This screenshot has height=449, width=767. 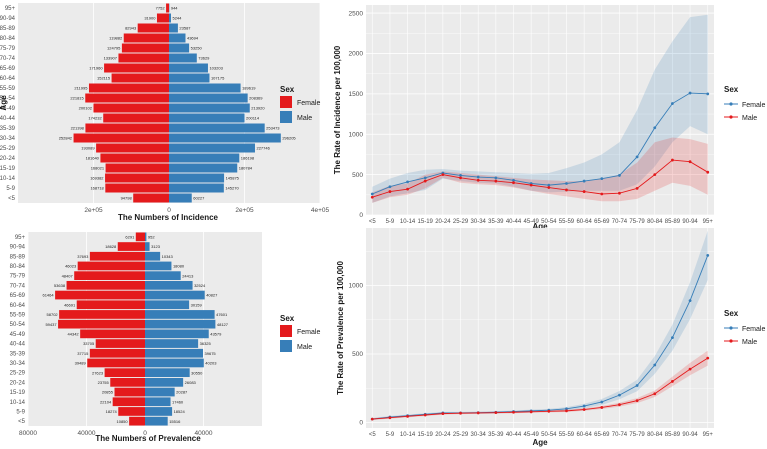 What do you see at coordinates (71, 266) in the screenshot?
I see `bar-label-female: 46023` at bounding box center [71, 266].